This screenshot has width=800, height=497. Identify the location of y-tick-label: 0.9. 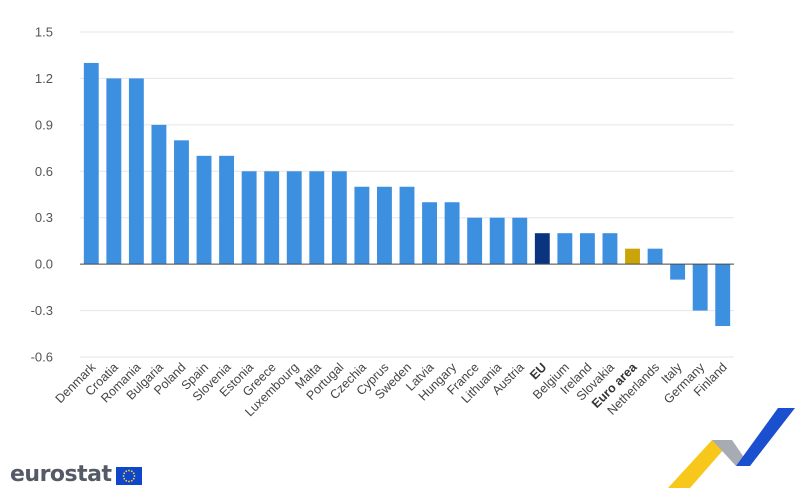
(44, 124).